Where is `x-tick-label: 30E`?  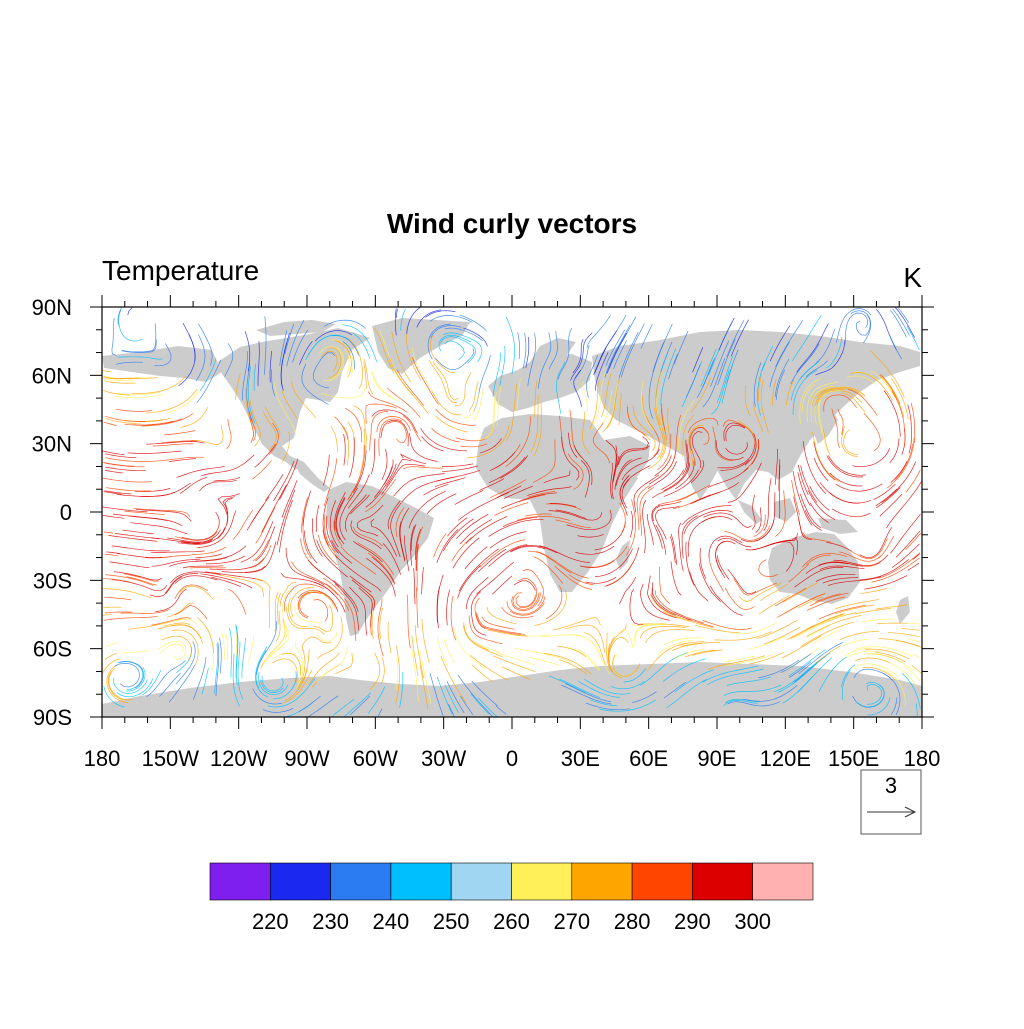
x-tick-label: 30E is located at coordinates (580, 758).